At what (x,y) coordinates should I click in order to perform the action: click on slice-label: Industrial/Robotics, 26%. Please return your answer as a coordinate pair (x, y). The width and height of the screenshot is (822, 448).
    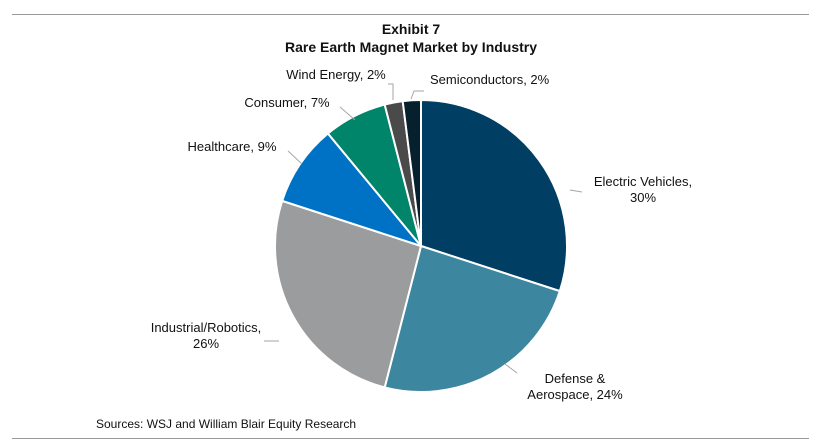
    Looking at the image, I should click on (206, 335).